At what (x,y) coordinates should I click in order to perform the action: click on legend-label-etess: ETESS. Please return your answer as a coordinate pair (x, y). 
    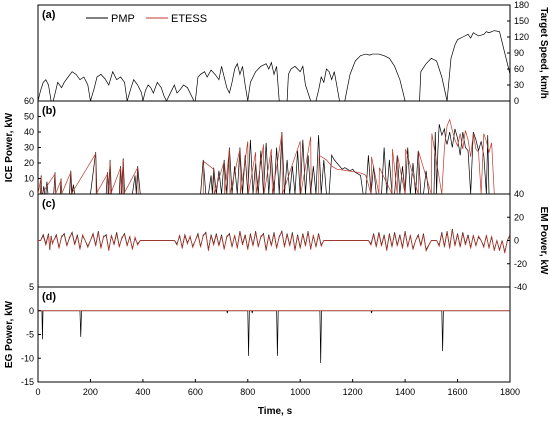
    Looking at the image, I should click on (189, 19).